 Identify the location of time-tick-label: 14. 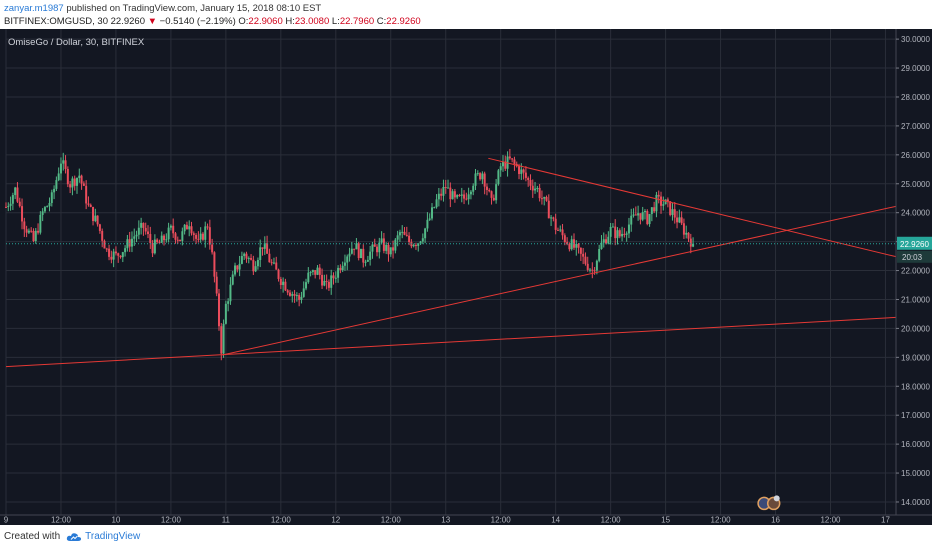
(555, 520).